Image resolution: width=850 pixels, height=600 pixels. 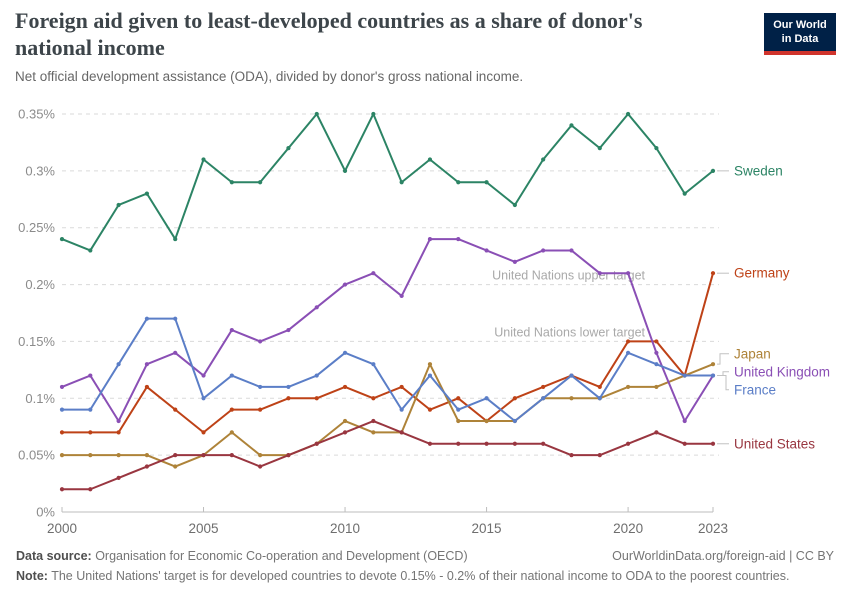 I want to click on series-label-germany: Germany, so click(x=762, y=273).